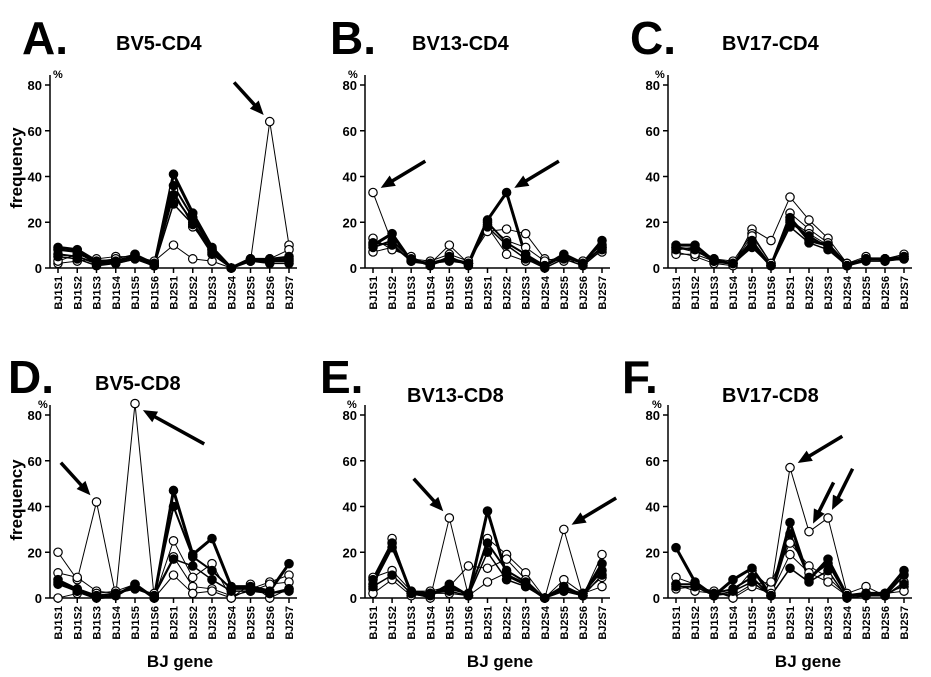 The width and height of the screenshot is (931, 677). What do you see at coordinates (35, 222) in the screenshot?
I see `y-tick-label: 20` at bounding box center [35, 222].